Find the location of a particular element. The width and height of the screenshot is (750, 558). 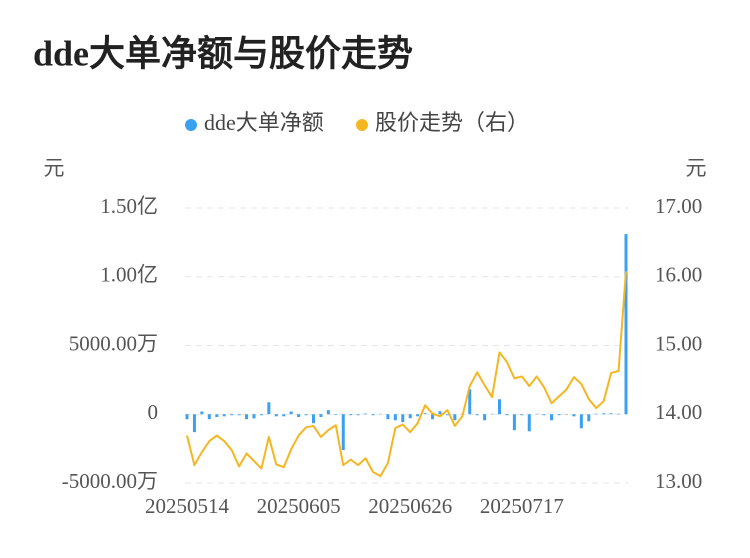

y-tick-label: -5000.00万 is located at coordinates (110, 481).